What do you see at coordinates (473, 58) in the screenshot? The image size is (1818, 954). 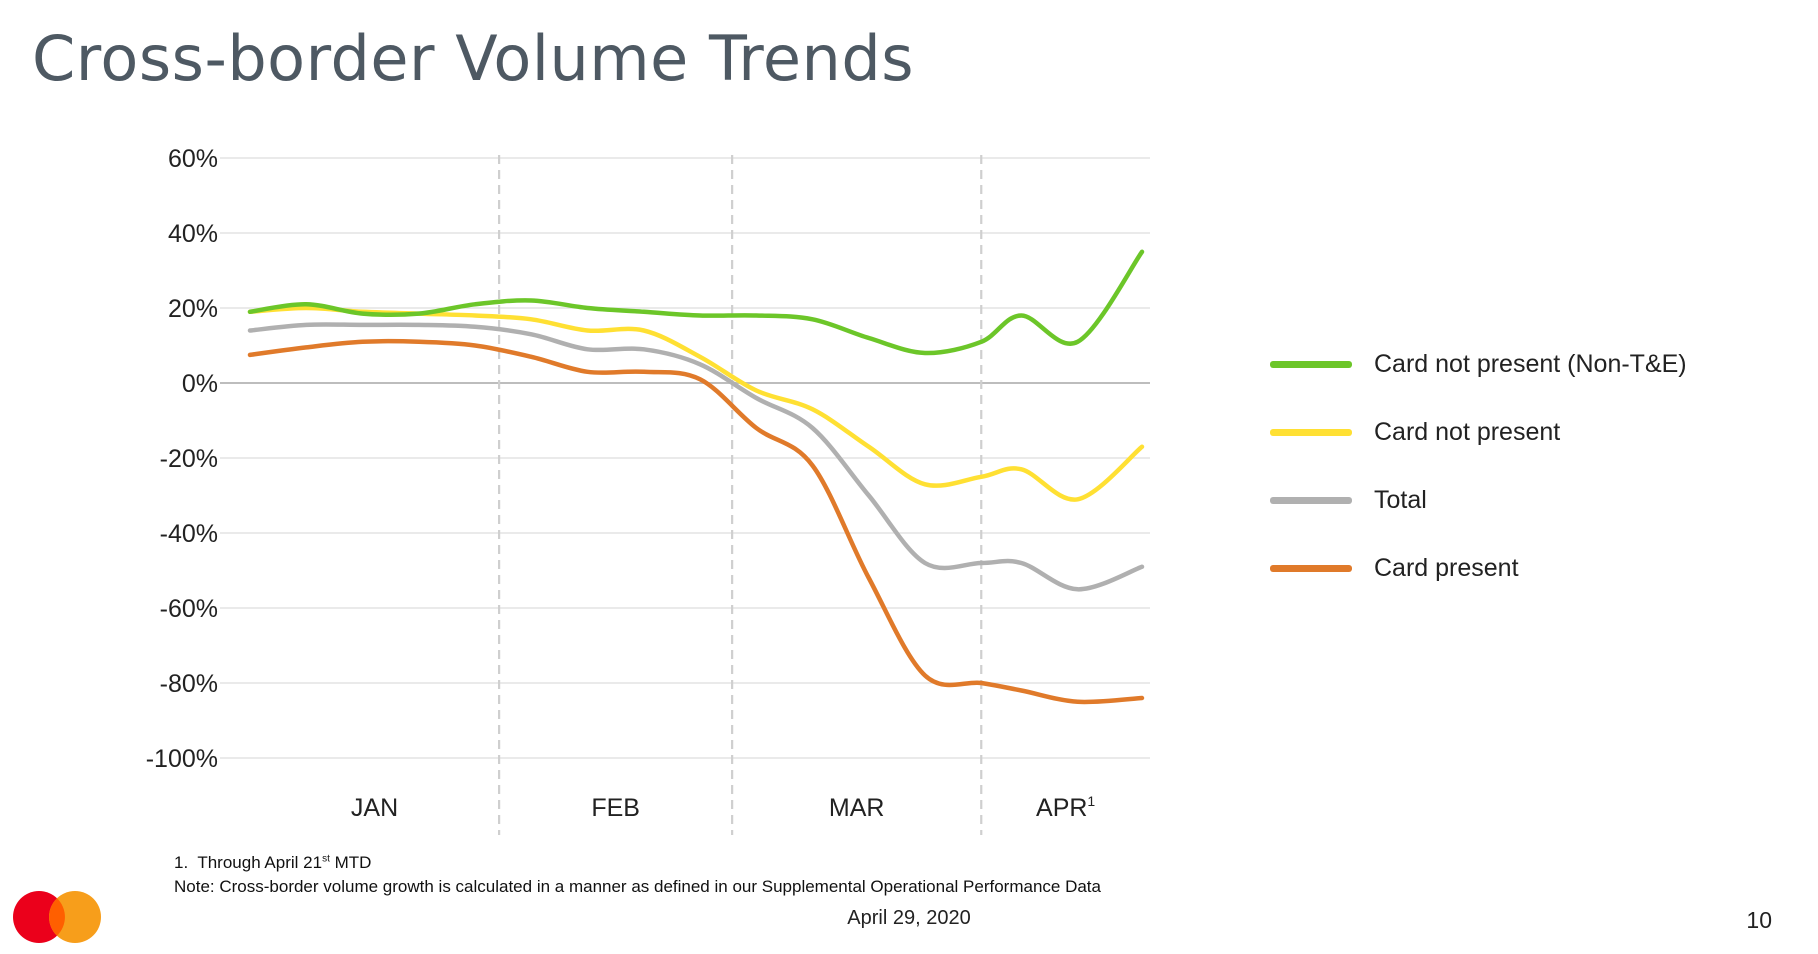 I see `slide-title: Cross-border Volume Trends` at bounding box center [473, 58].